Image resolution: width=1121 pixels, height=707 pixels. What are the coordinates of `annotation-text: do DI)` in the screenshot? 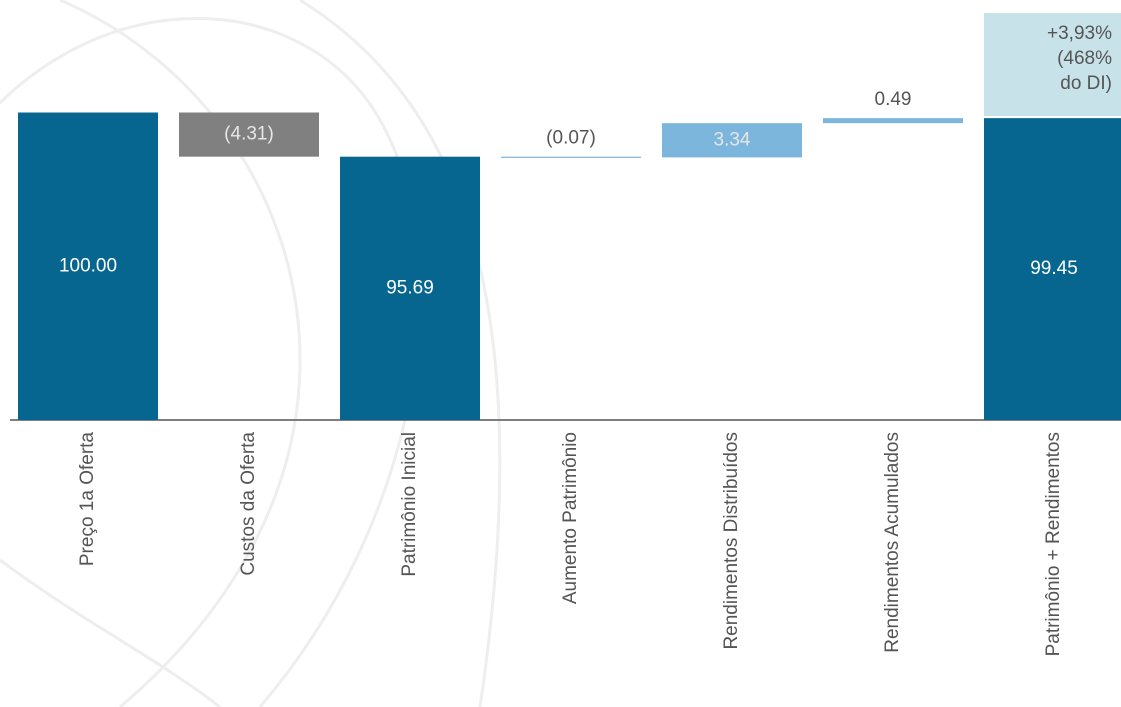 It's located at (1086, 83).